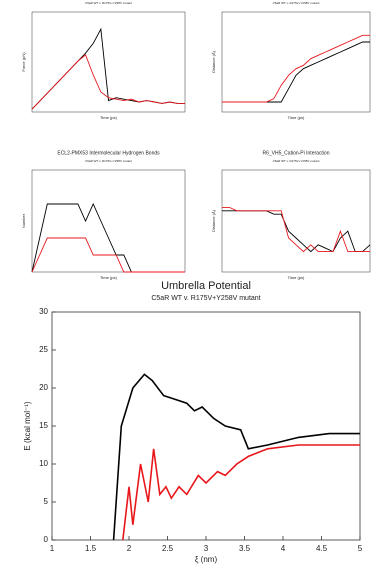  I want to click on x-tick-label: 3.5, so click(245, 548).